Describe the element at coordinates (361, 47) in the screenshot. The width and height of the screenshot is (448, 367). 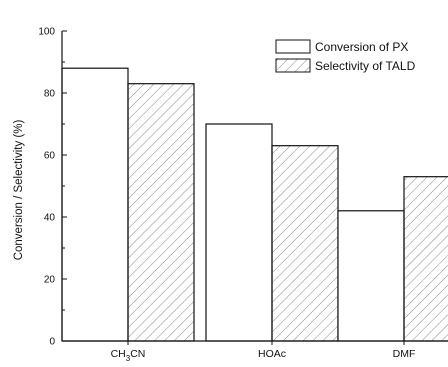
I see `legend-label-conversion: Conversion of PX` at that location.